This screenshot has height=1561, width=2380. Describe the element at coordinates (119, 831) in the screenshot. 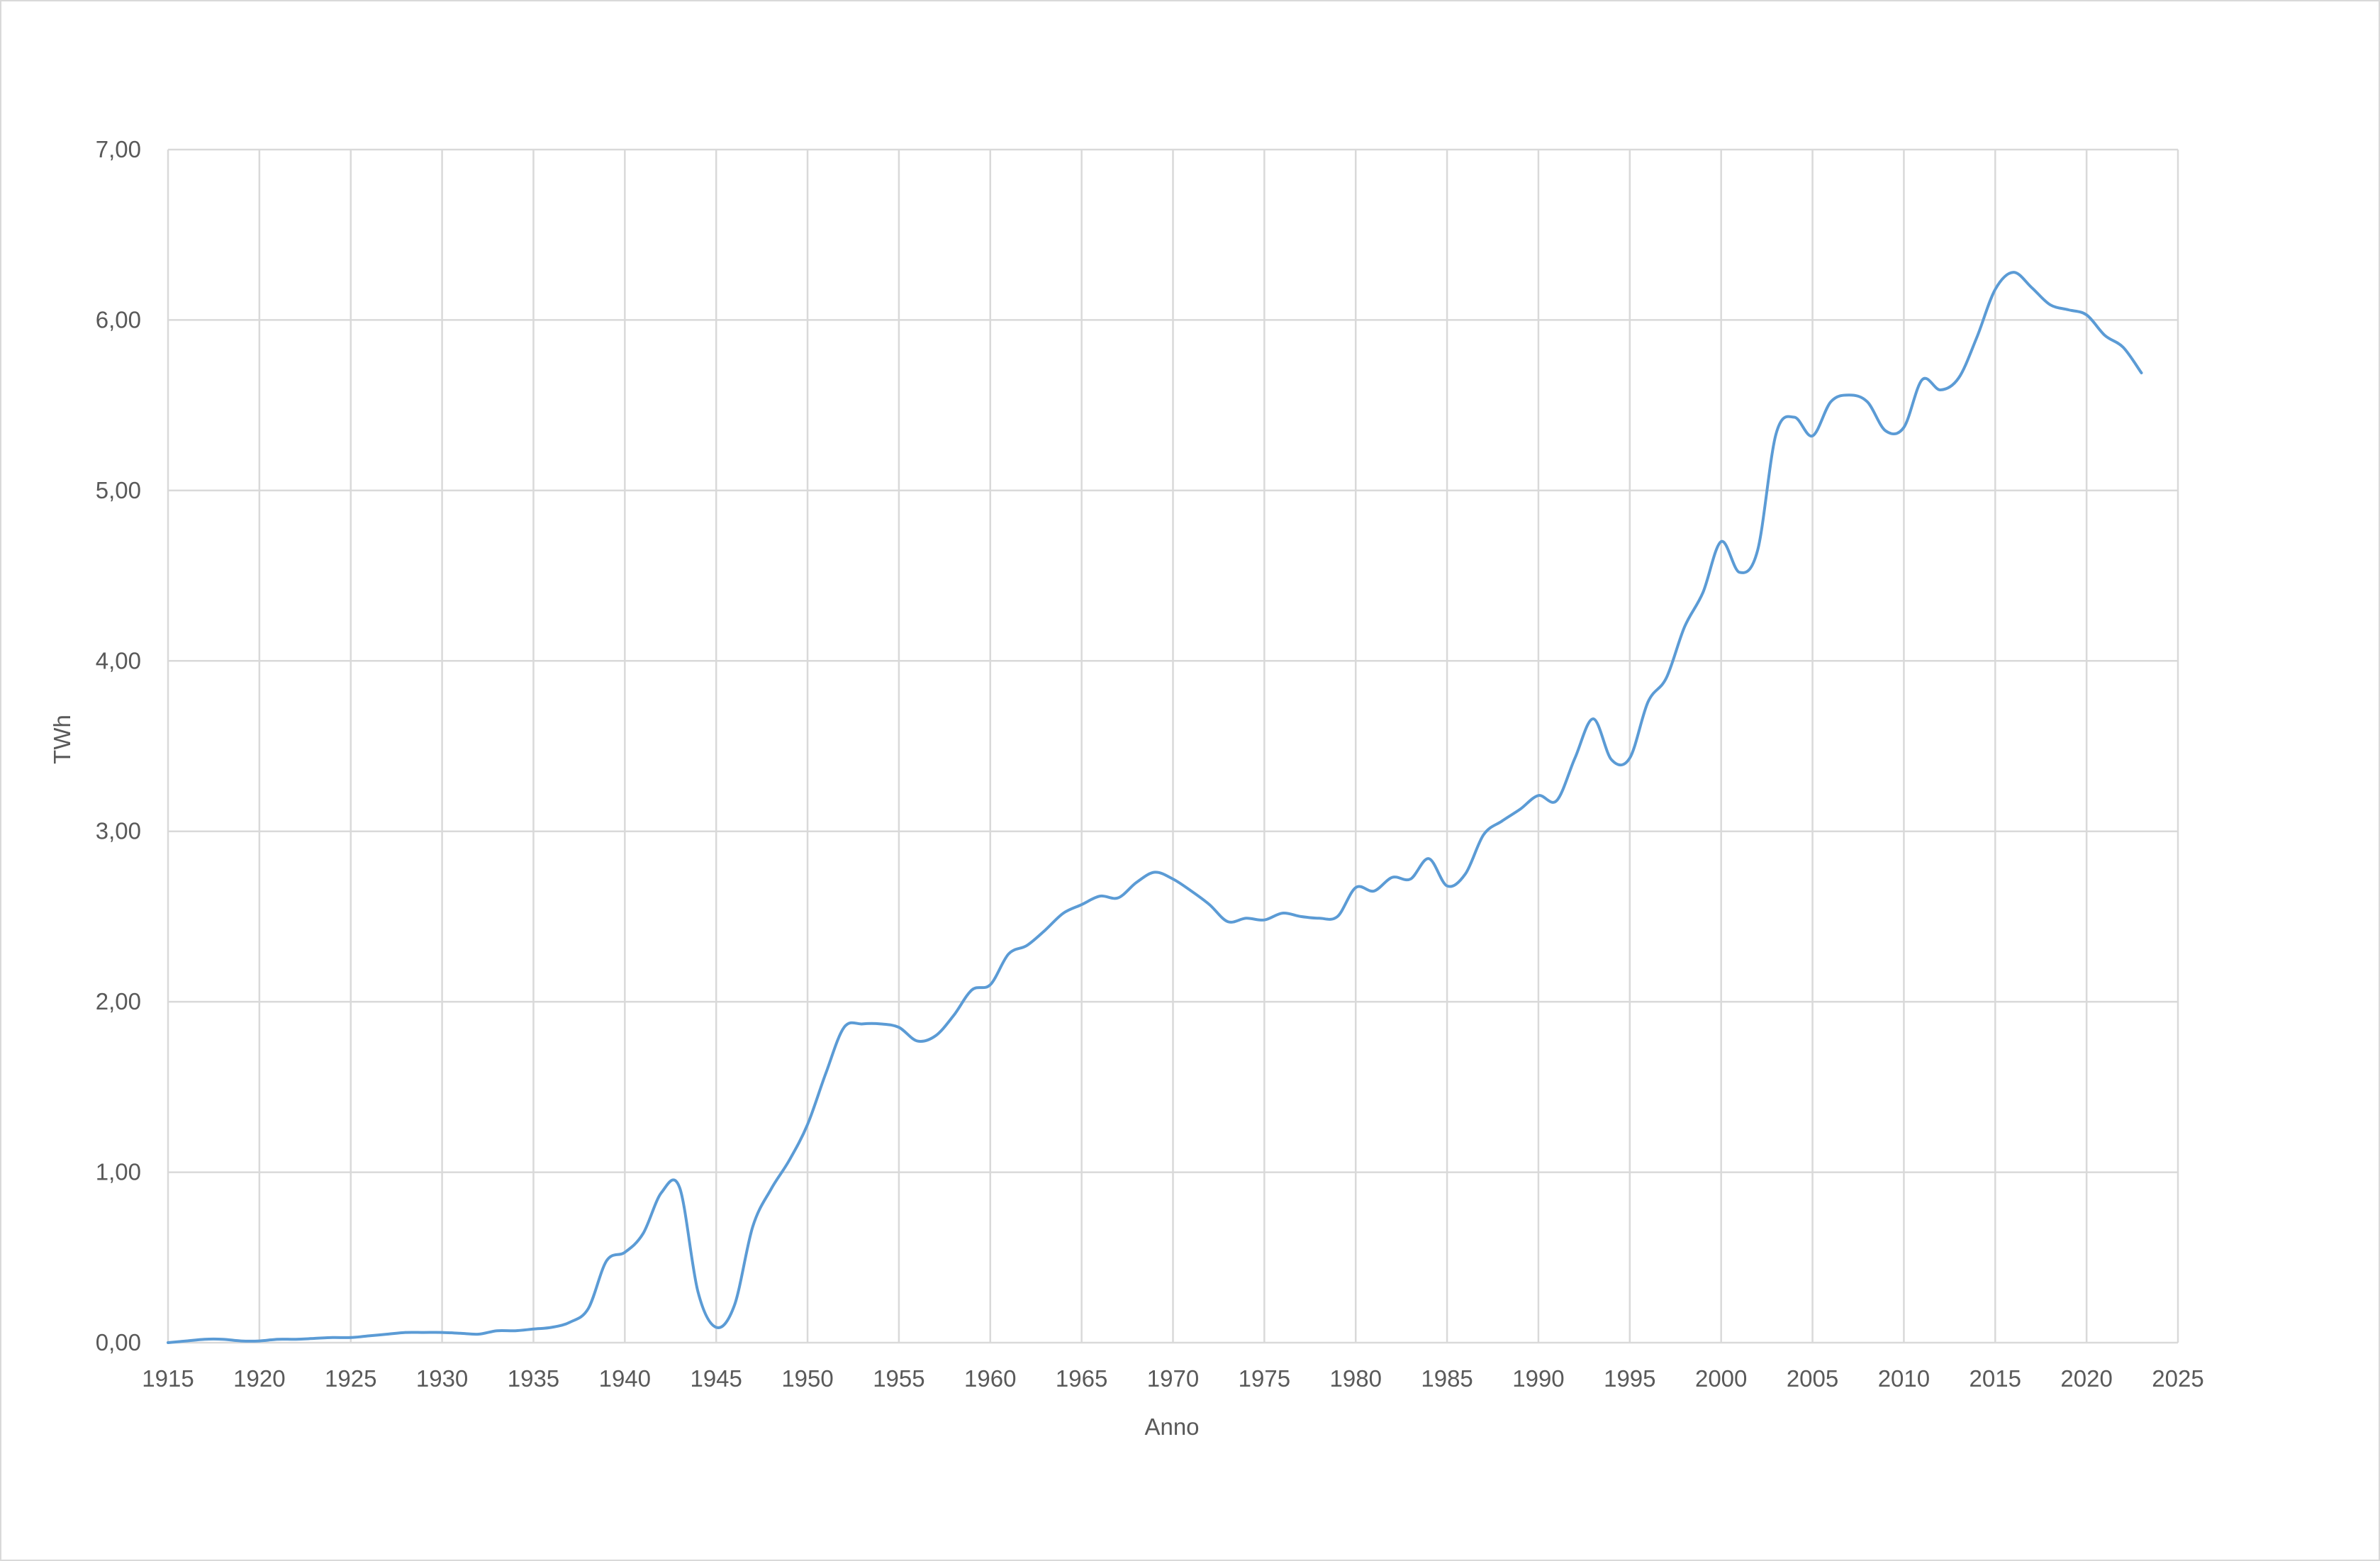

I see `y-tick-label: 3,00` at that location.